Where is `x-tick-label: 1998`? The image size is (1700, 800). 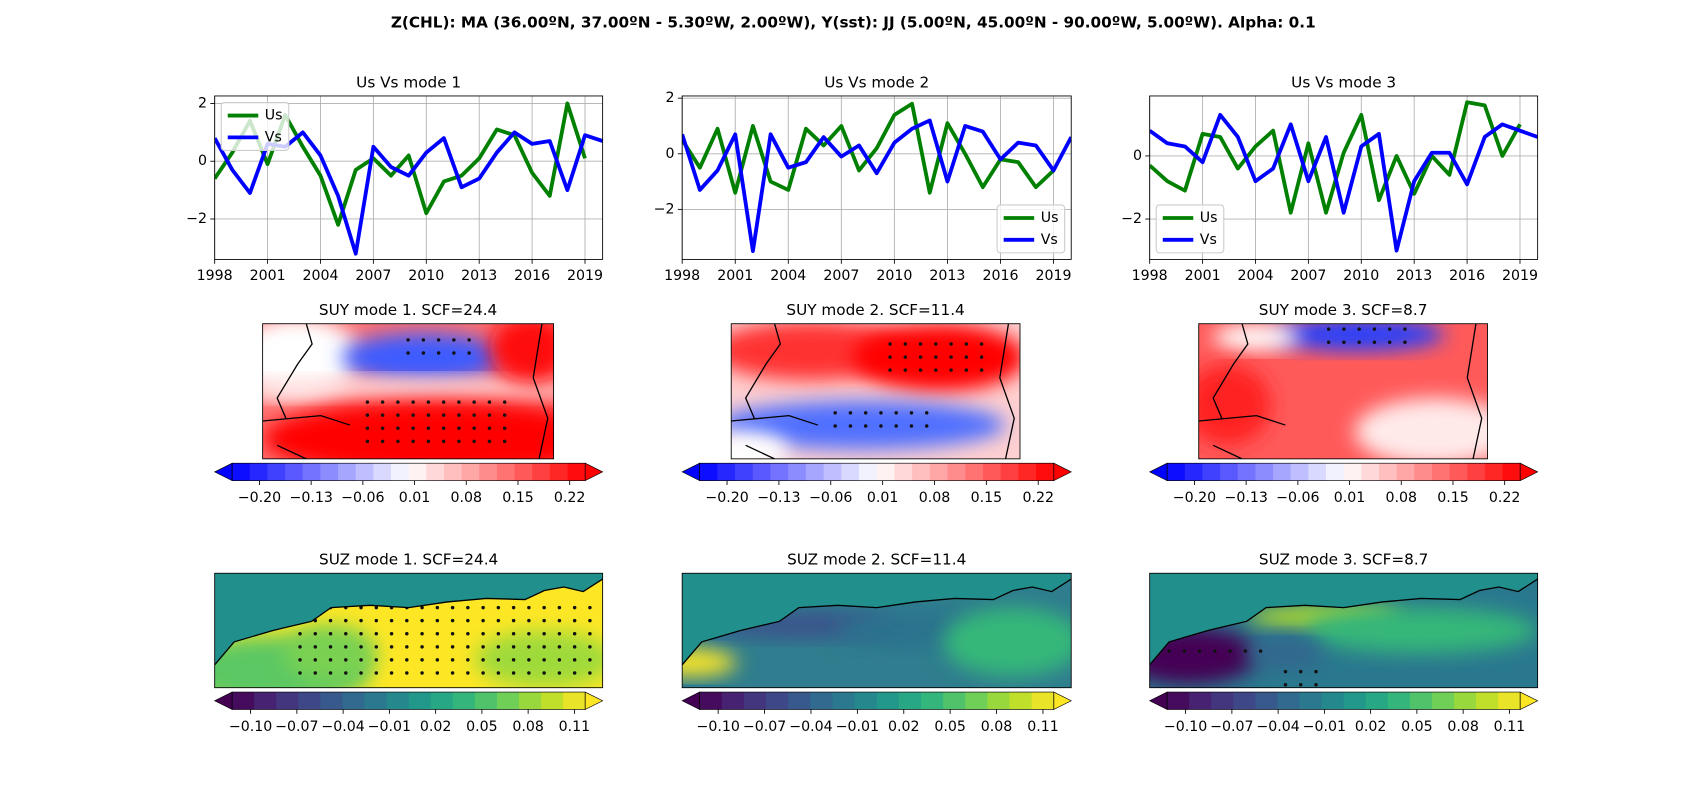 x-tick-label: 1998 is located at coordinates (215, 276).